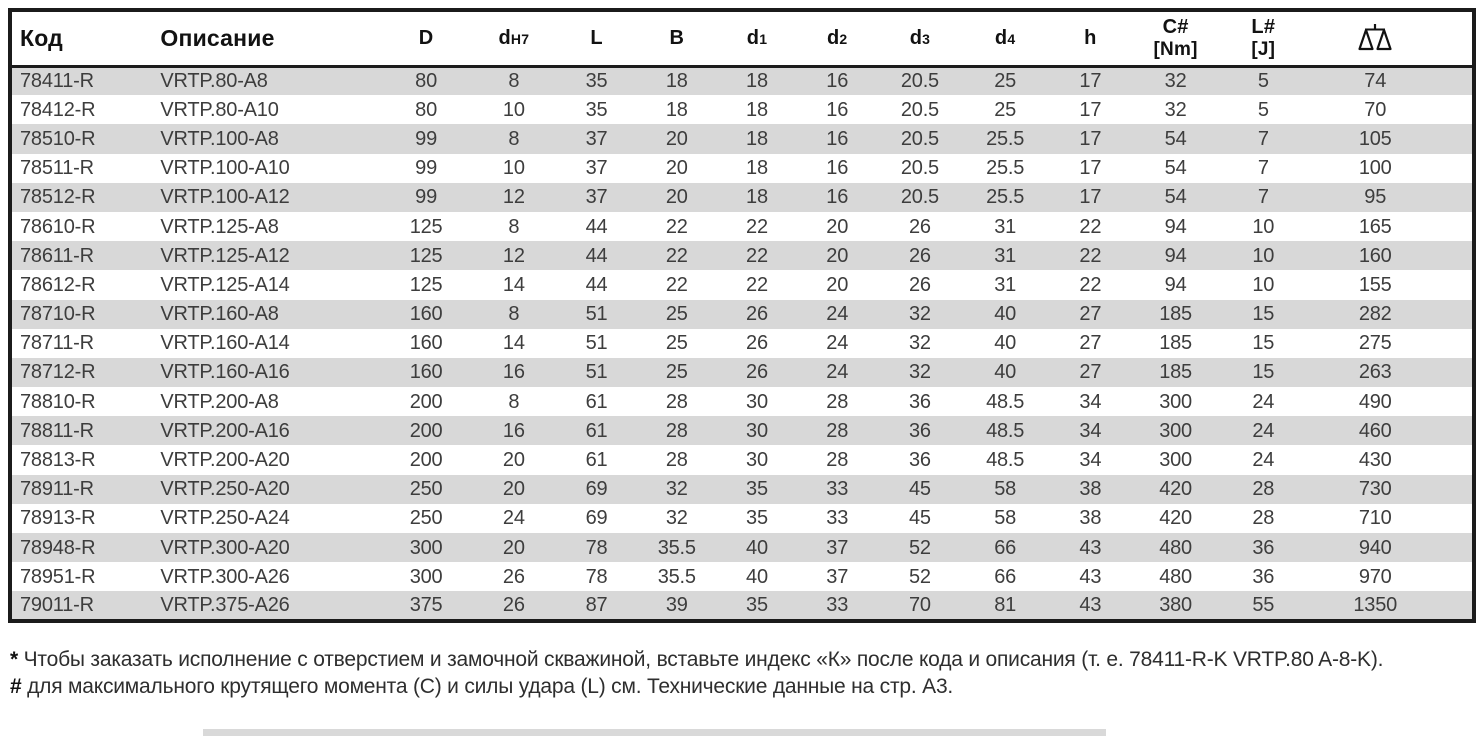 This screenshot has height=736, width=1484. I want to click on cell-d1: 30, so click(757, 460).